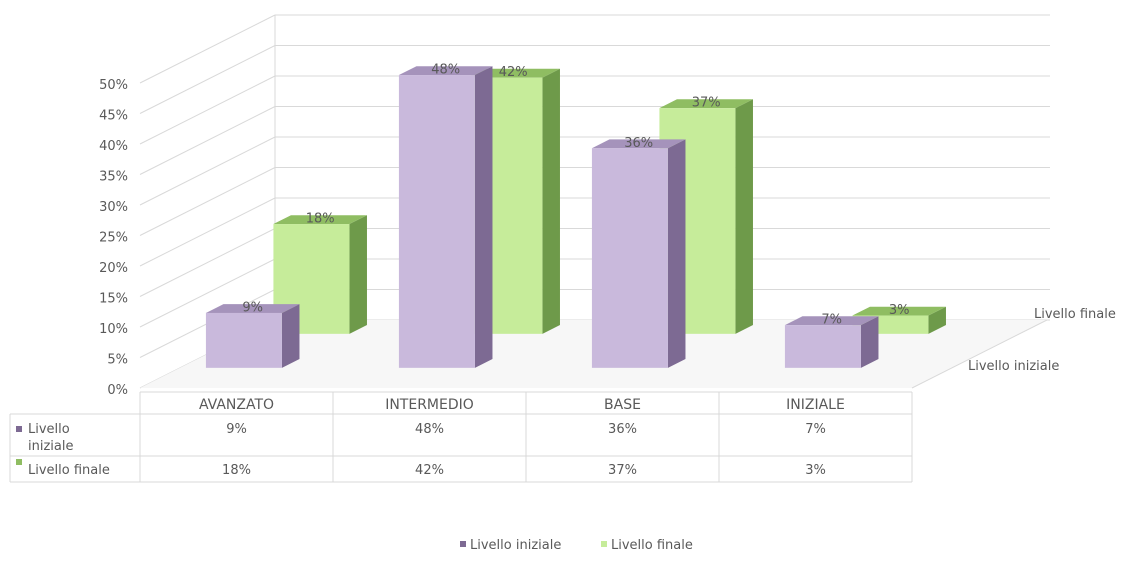 The width and height of the screenshot is (1141, 565). I want to click on table-cell: 7%, so click(815, 429).